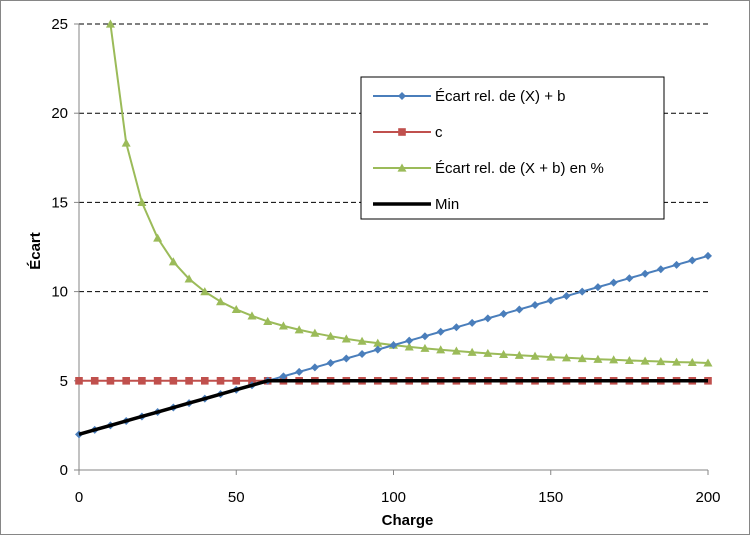  What do you see at coordinates (64, 381) in the screenshot?
I see `y-tick-label: 5` at bounding box center [64, 381].